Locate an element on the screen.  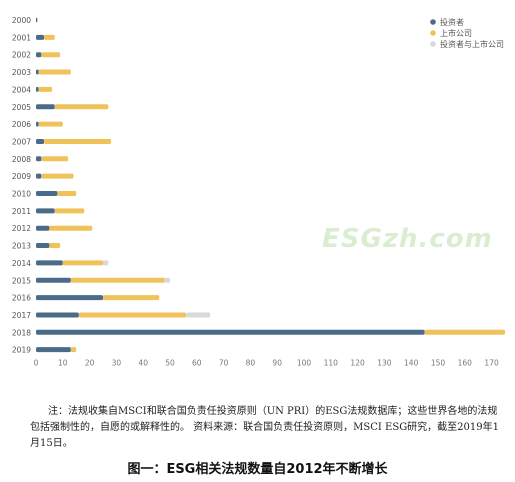
y-tick-label-2004: 2004 is located at coordinates (21, 89).